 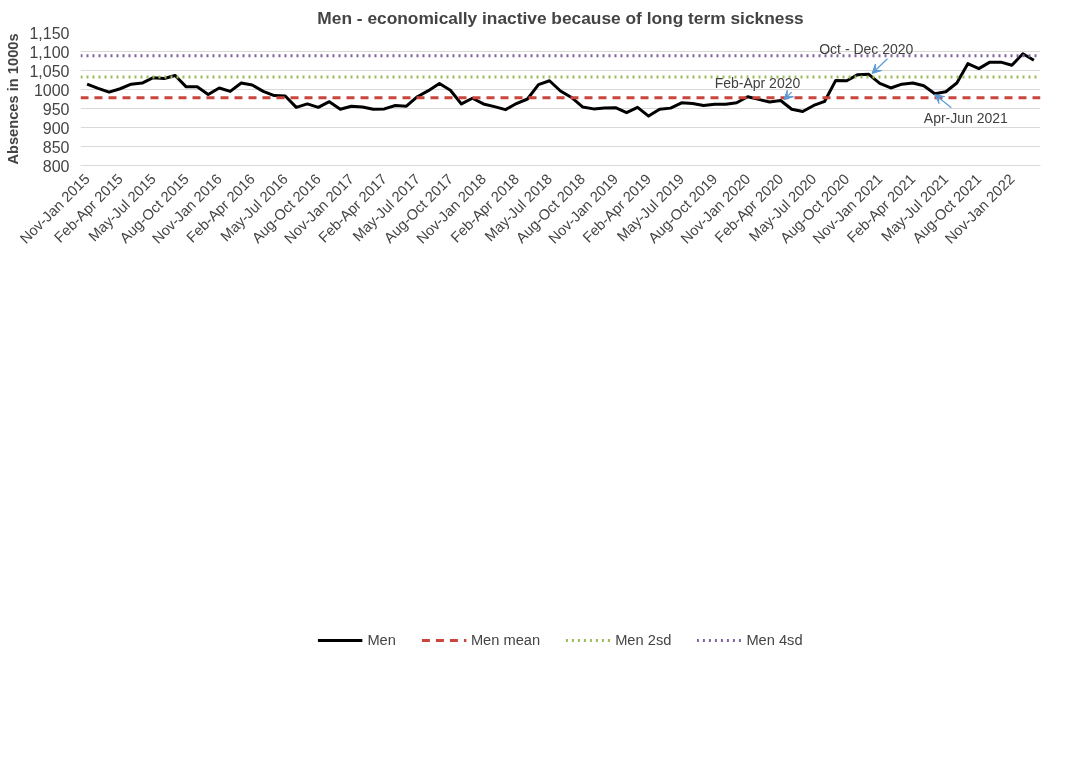 I want to click on y-tick-label: 1000, so click(x=51, y=90).